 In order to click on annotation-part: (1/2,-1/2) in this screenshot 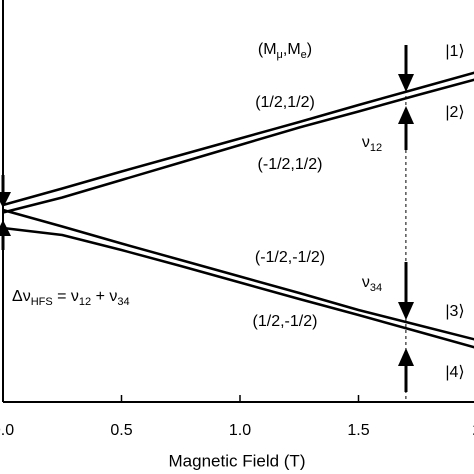, I will do `click(285, 321)`.